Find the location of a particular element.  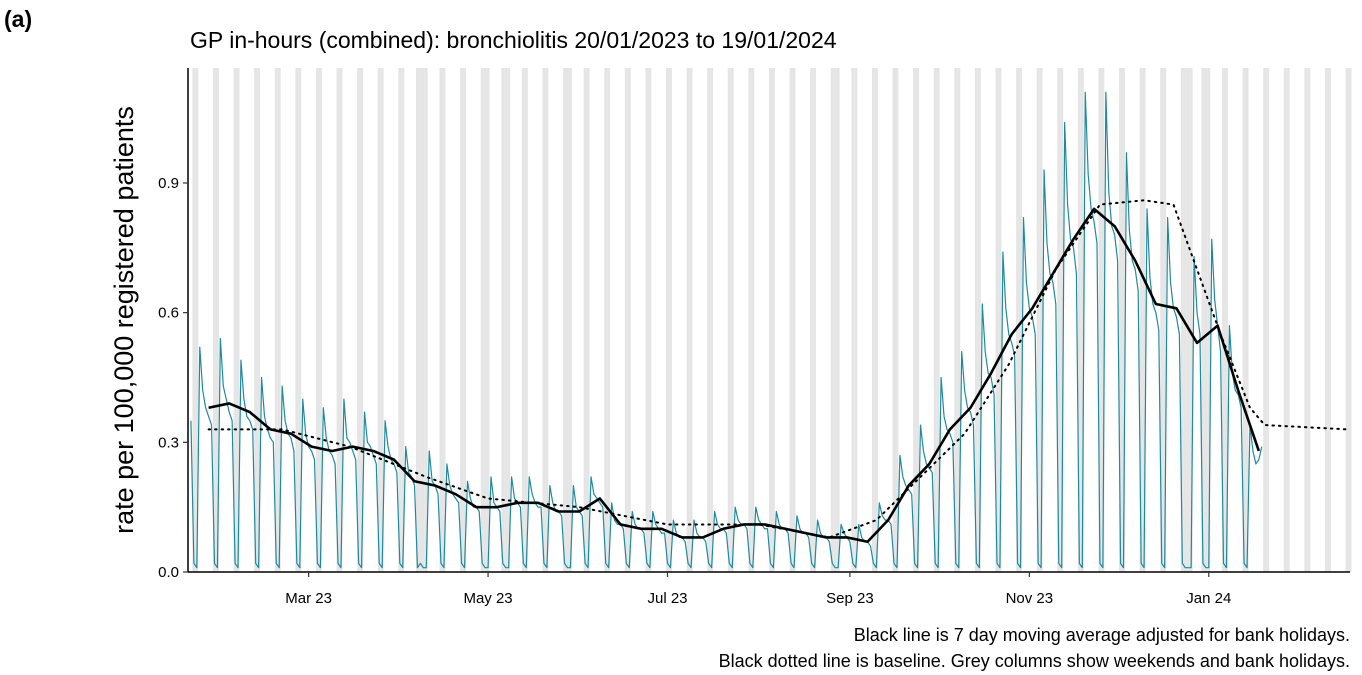

x-tick-label: Mar 23 is located at coordinates (308, 598).